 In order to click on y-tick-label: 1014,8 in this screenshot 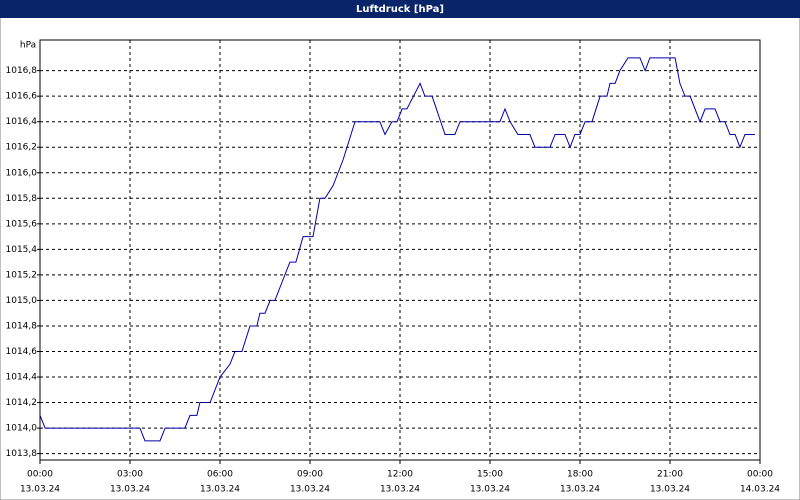, I will do `click(22, 326)`.